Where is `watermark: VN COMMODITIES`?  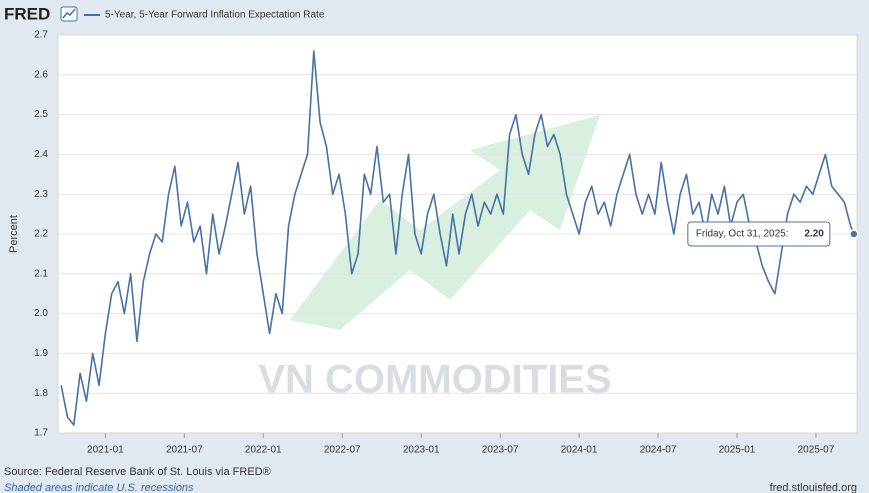 watermark: VN COMMODITIES is located at coordinates (434, 380).